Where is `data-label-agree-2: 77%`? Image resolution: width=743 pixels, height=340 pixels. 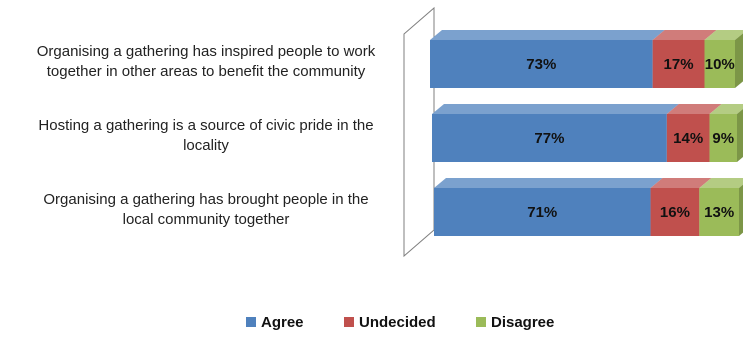
data-label-agree-2: 77% is located at coordinates (549, 138).